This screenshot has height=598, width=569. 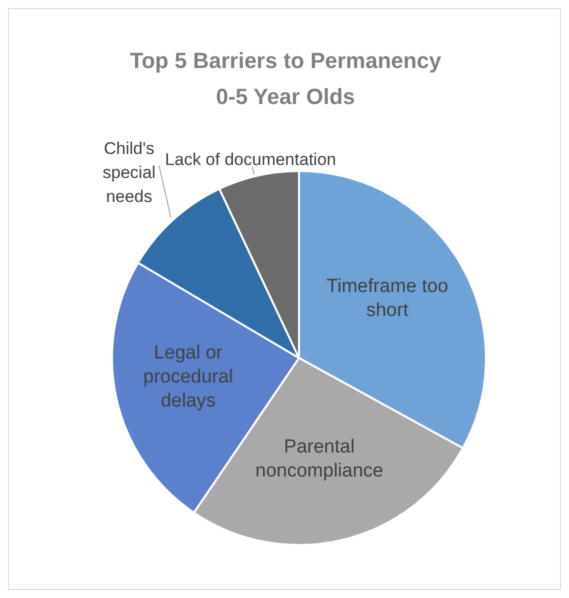 What do you see at coordinates (188, 377) in the screenshot?
I see `slice-label: Legal or procedural delays` at bounding box center [188, 377].